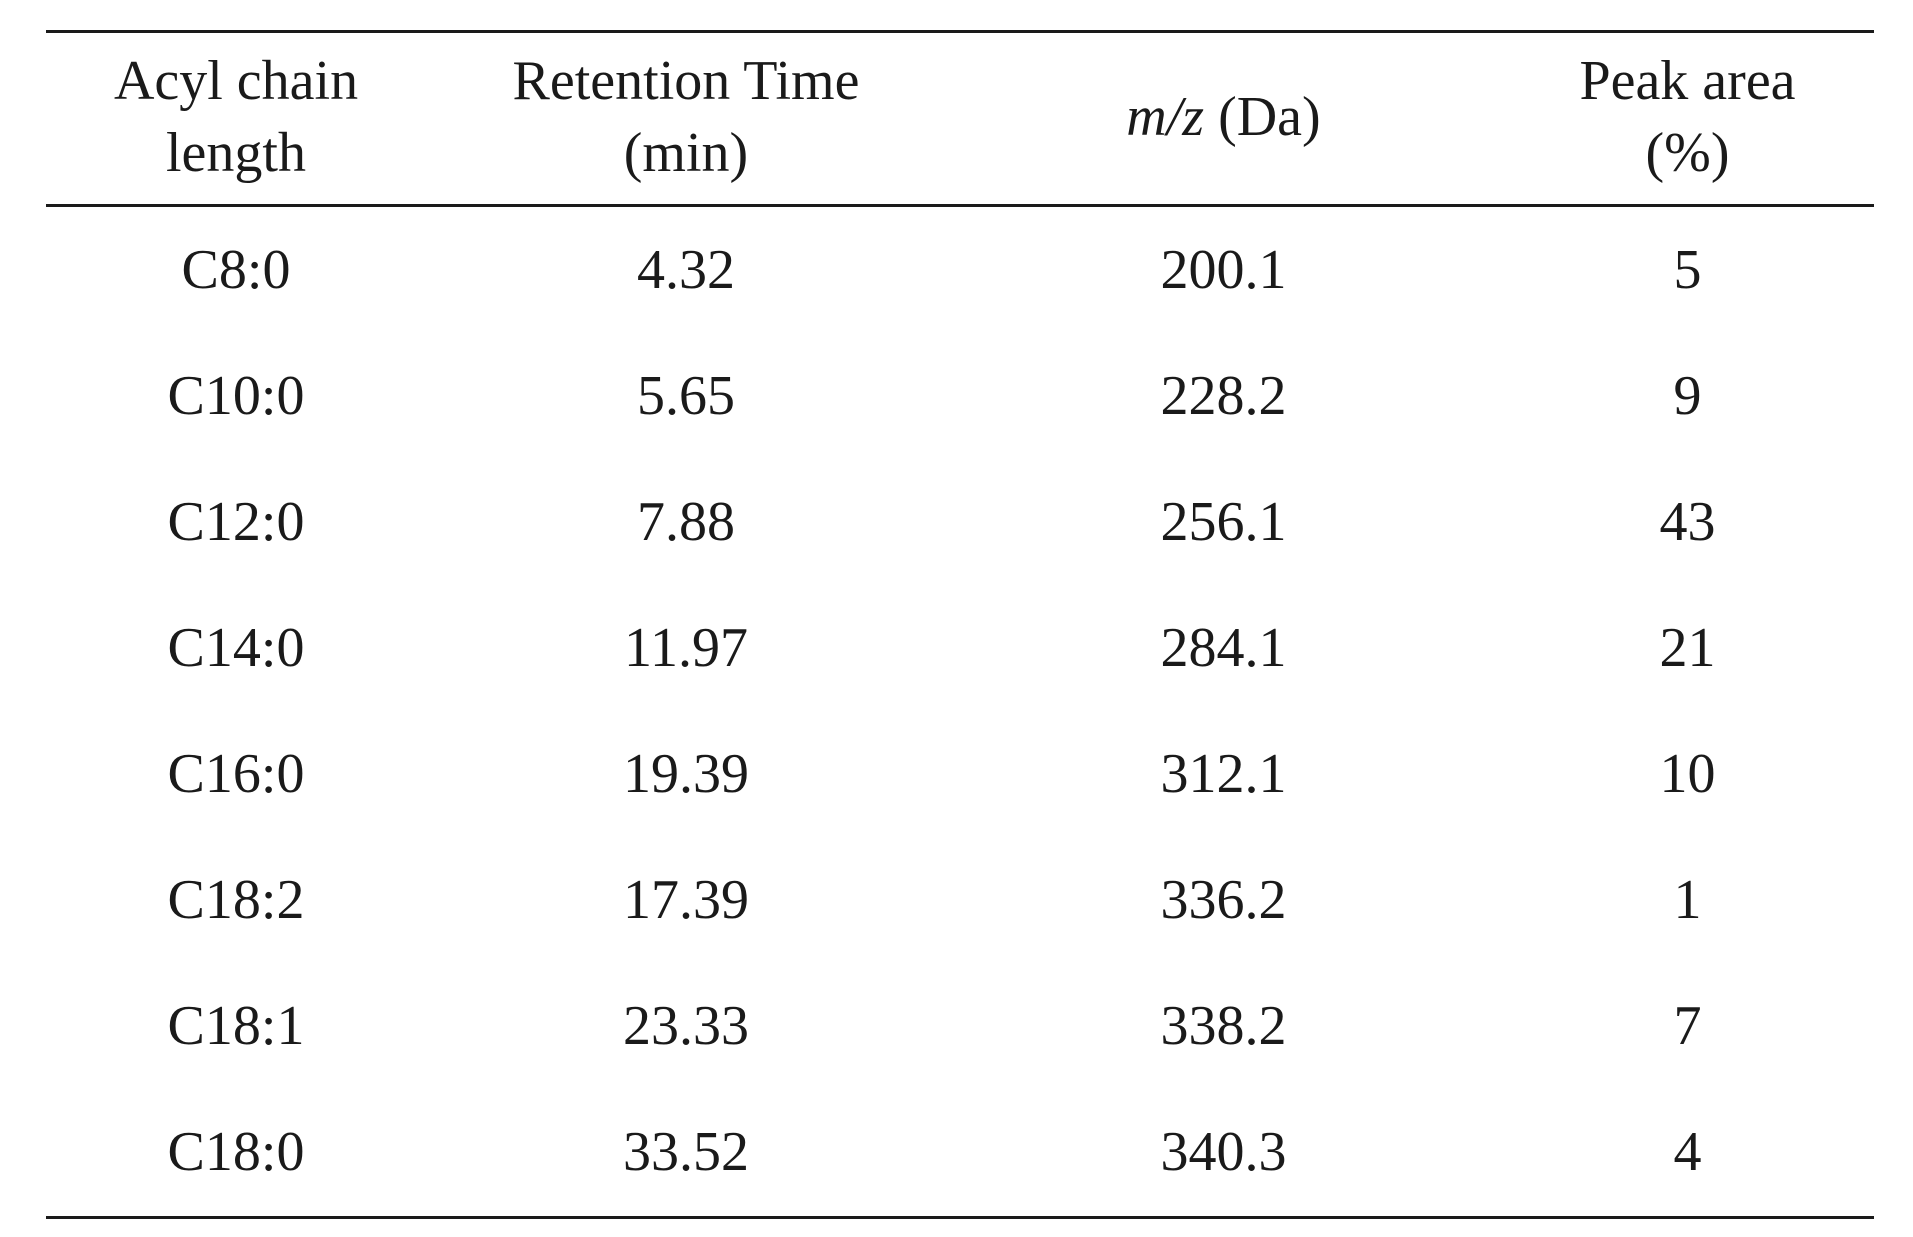 This screenshot has width=1913, height=1237. I want to click on cell-retention-time: 11.97, so click(686, 648).